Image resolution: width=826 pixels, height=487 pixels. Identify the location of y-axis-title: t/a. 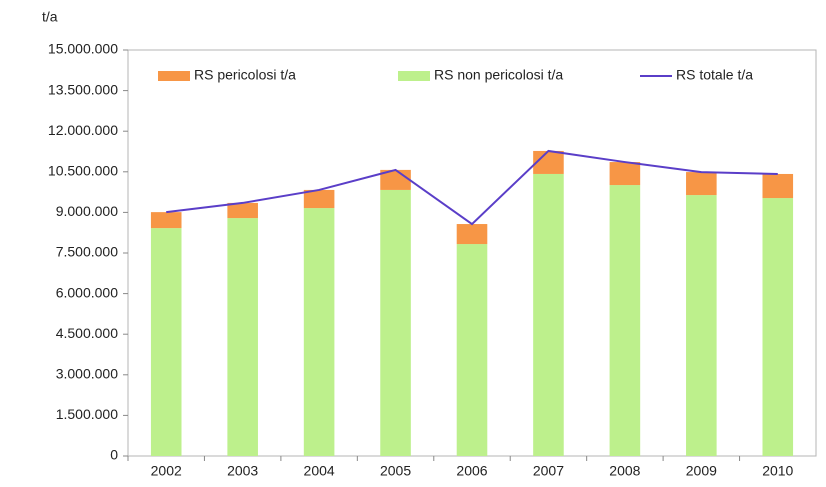
(50, 17).